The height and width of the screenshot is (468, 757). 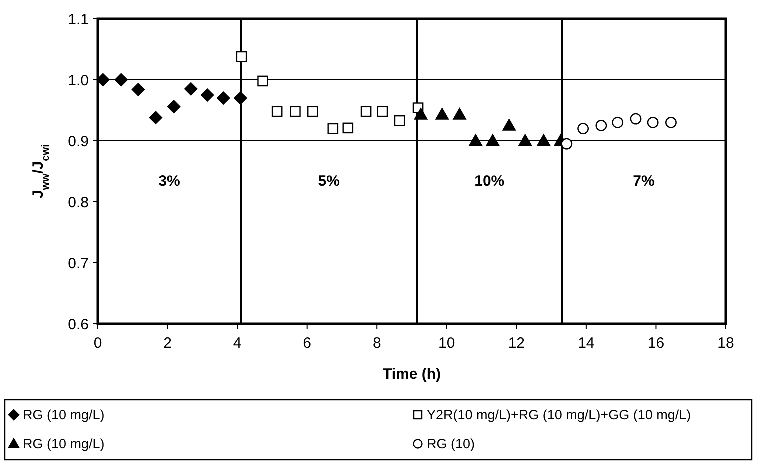 What do you see at coordinates (656, 343) in the screenshot?
I see `x-tick-label: 16` at bounding box center [656, 343].